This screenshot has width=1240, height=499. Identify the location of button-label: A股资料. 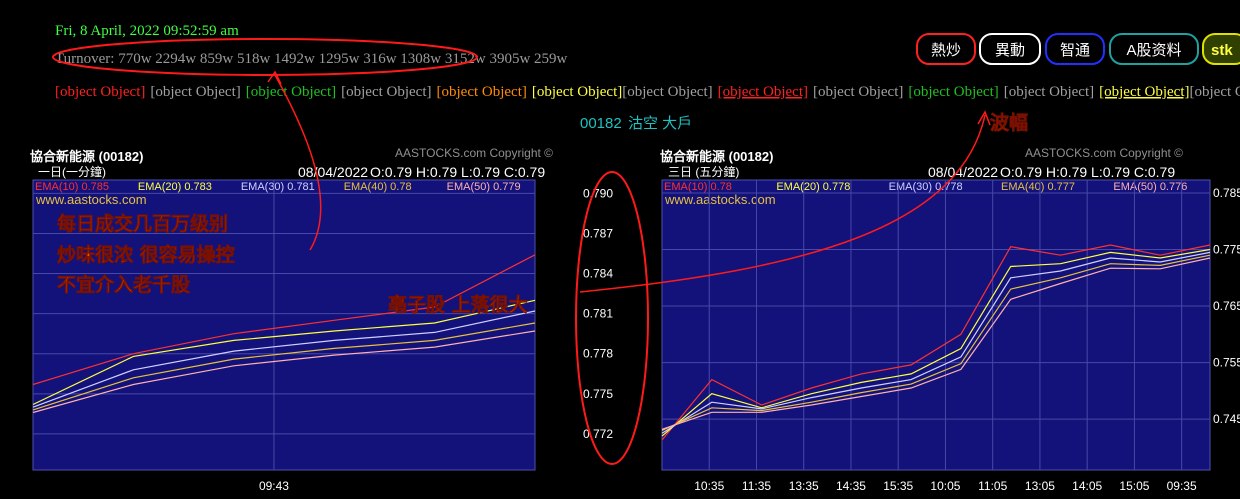
(1153, 50).